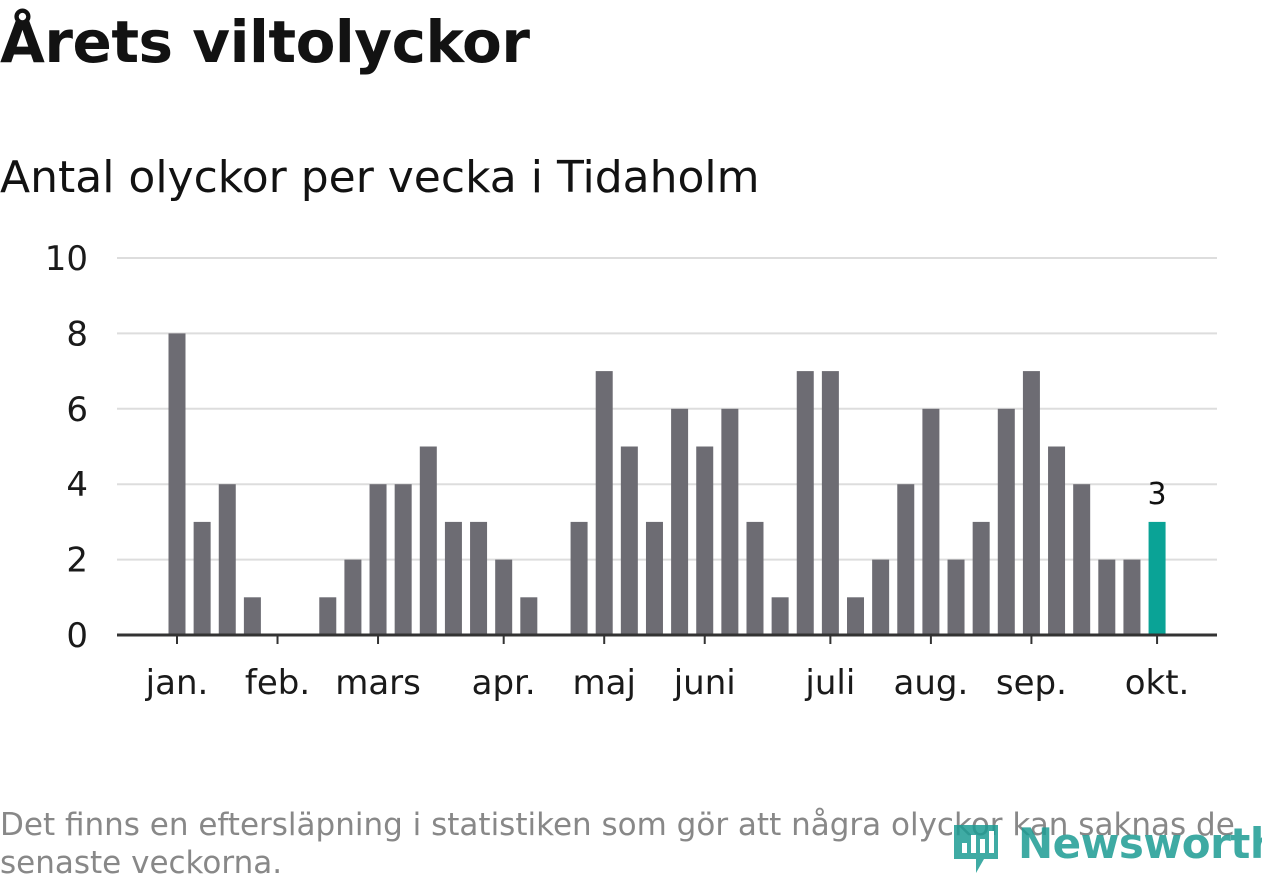 This screenshot has height=882, width=1262. I want to click on chart-title: Årets viltolyckor, so click(265, 42).